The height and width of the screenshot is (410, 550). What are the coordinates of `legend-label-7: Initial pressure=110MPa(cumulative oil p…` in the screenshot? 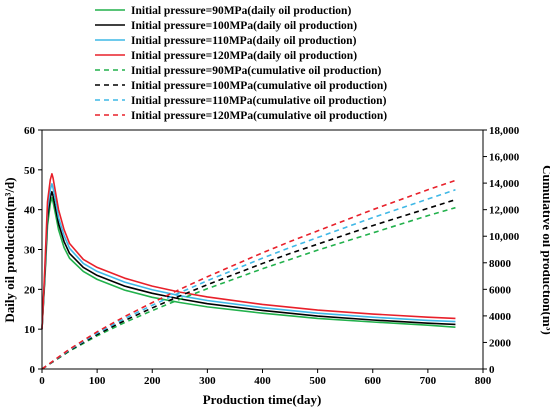 It's located at (259, 101).